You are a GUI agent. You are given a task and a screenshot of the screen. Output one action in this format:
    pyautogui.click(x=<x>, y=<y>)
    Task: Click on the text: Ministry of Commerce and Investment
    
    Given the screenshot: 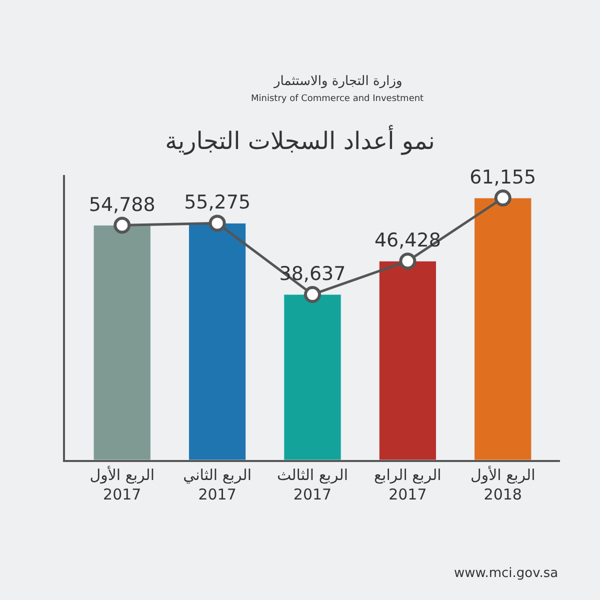 What is the action you would take?
    pyautogui.click(x=337, y=99)
    